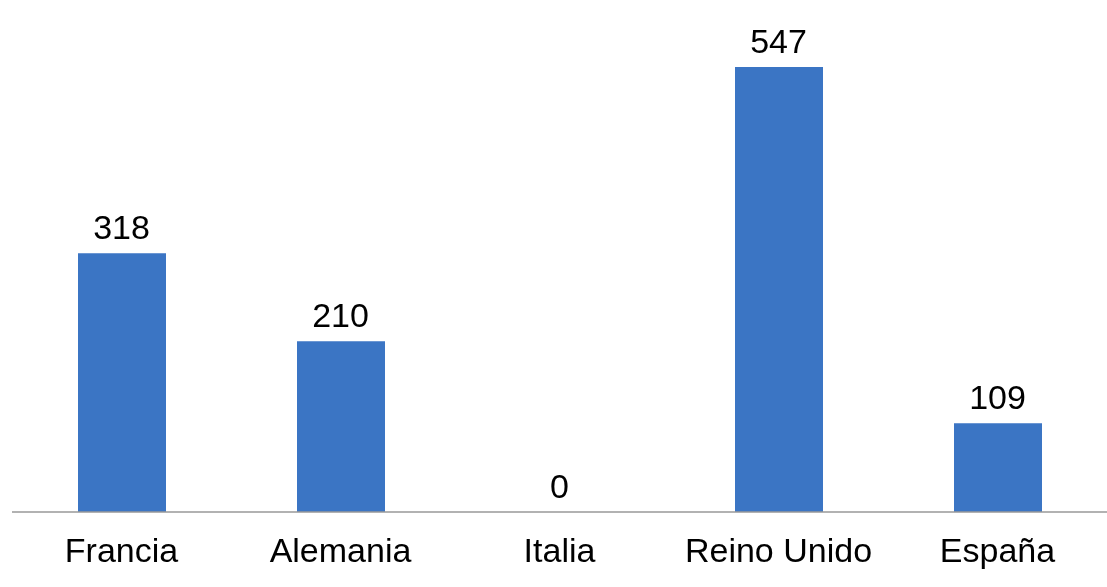  What do you see at coordinates (121, 227) in the screenshot?
I see `data-label: 318` at bounding box center [121, 227].